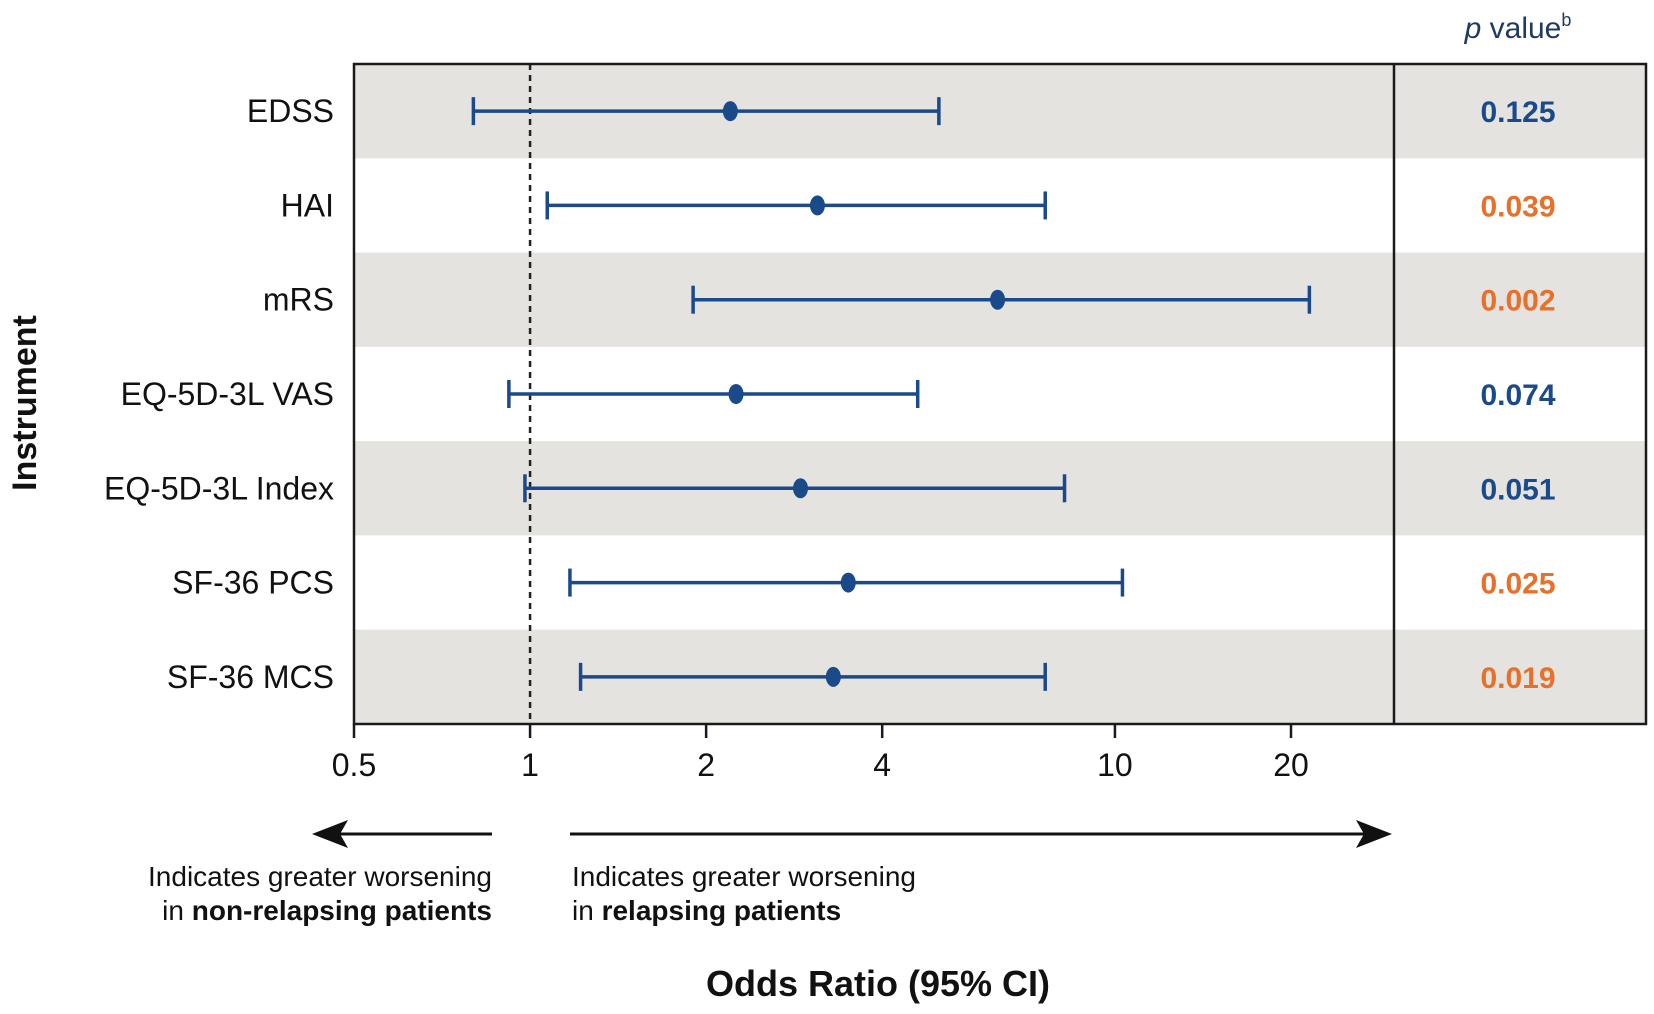  Describe the element at coordinates (25, 403) in the screenshot. I see `y-axis-title: Instrument` at that location.